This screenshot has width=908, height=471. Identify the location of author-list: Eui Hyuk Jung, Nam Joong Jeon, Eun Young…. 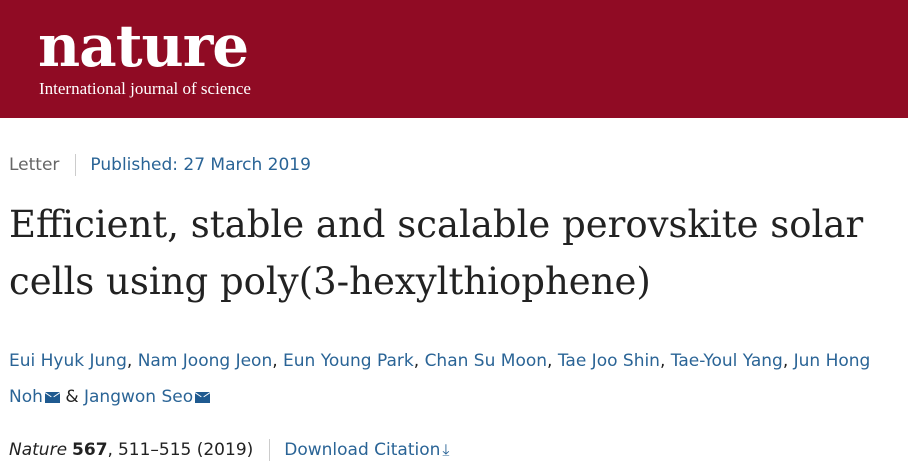
(454, 379).